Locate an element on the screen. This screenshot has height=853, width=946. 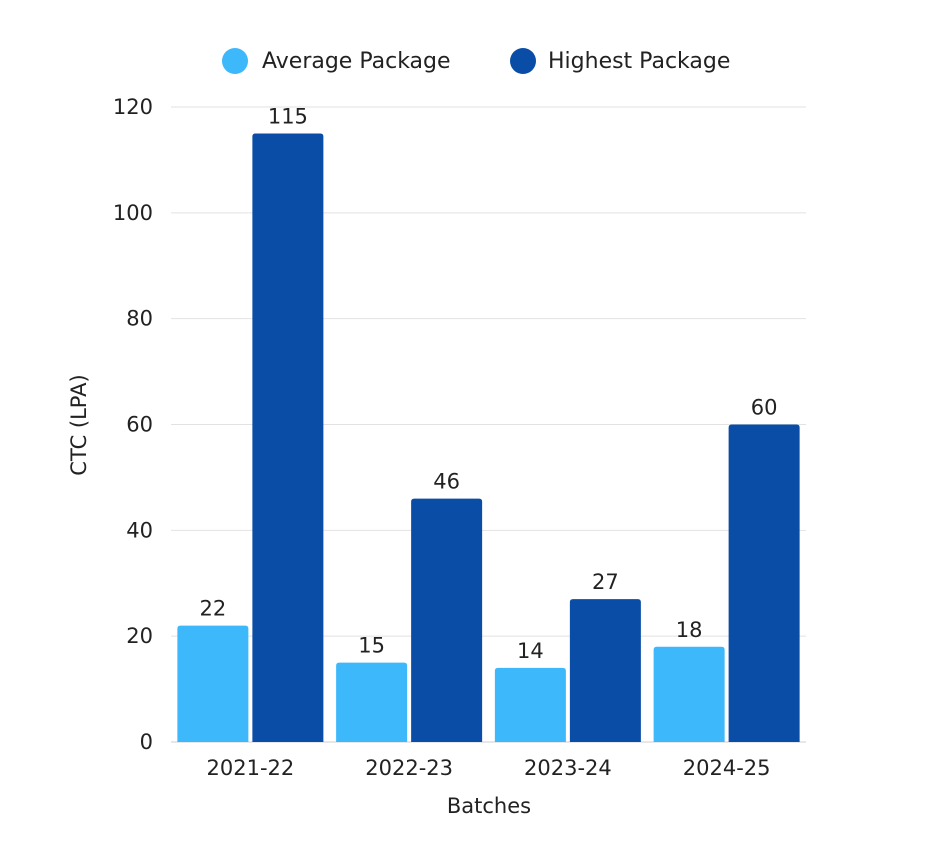
x-axis-title: Batches is located at coordinates (489, 806).